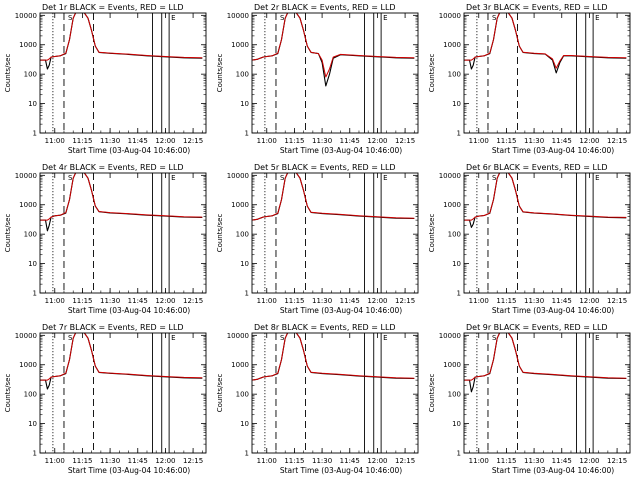  What do you see at coordinates (325, 167) in the screenshot?
I see `panel-title: Det 5r BLACK = Events, RED = LLD` at bounding box center [325, 167].